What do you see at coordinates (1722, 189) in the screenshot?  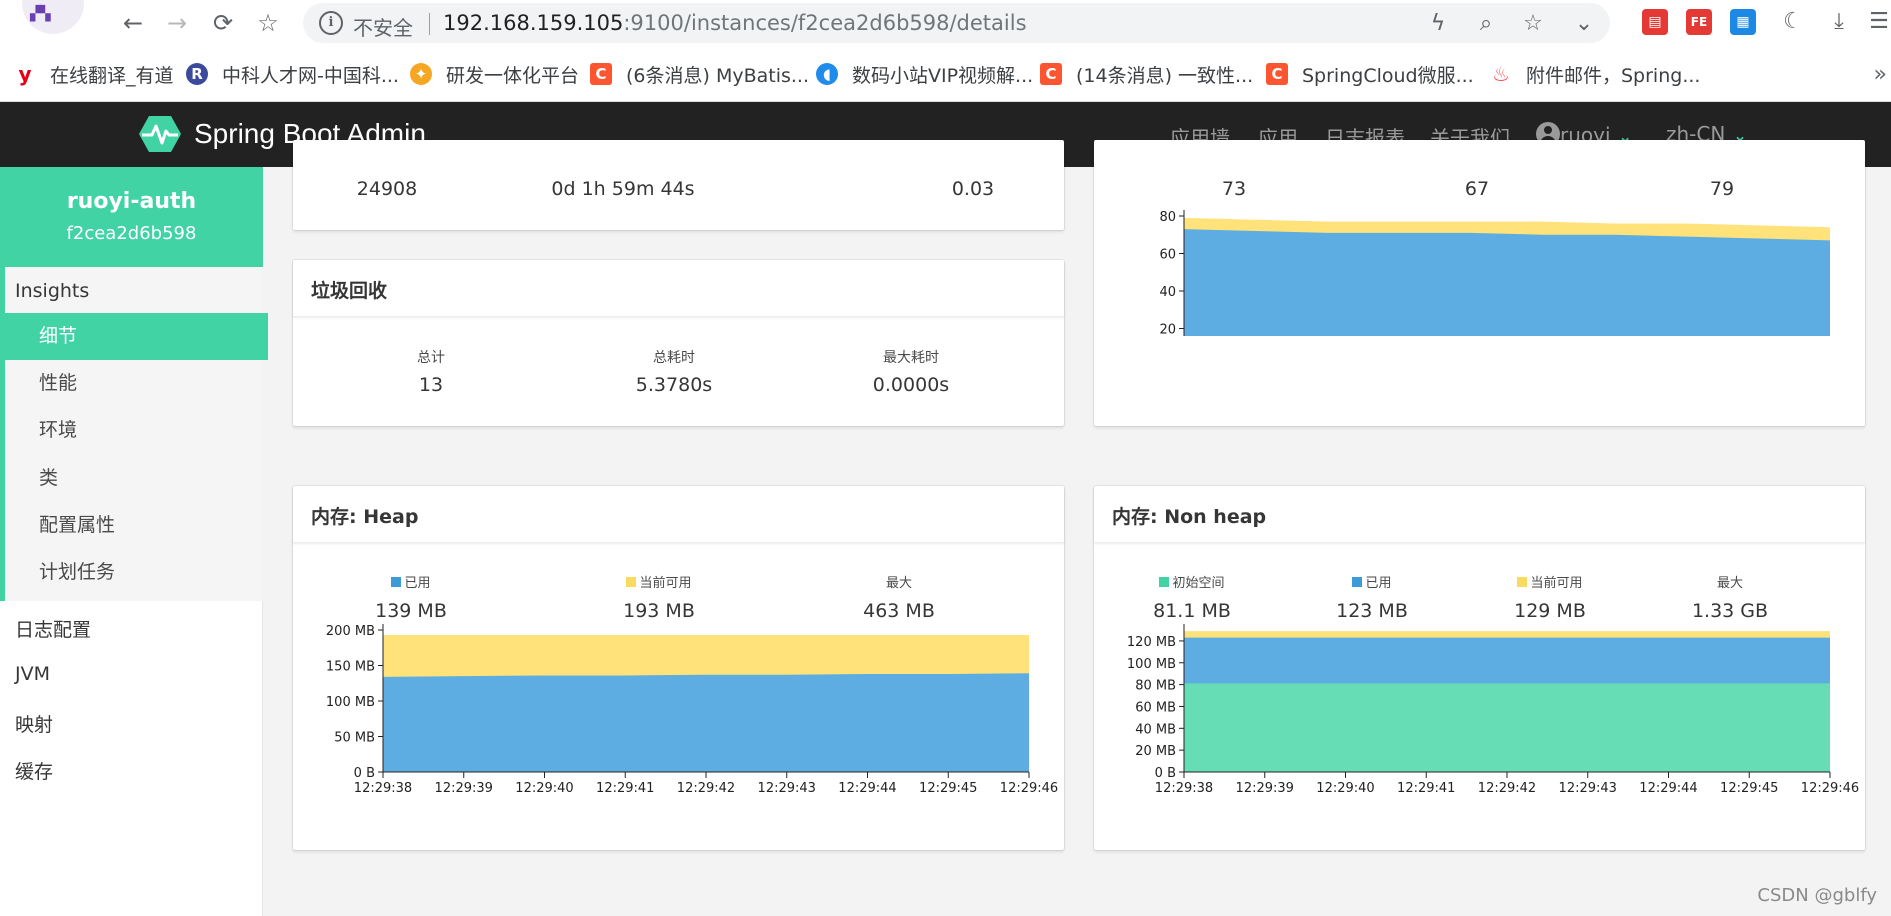 I see `threads-peak-value: 79` at bounding box center [1722, 189].